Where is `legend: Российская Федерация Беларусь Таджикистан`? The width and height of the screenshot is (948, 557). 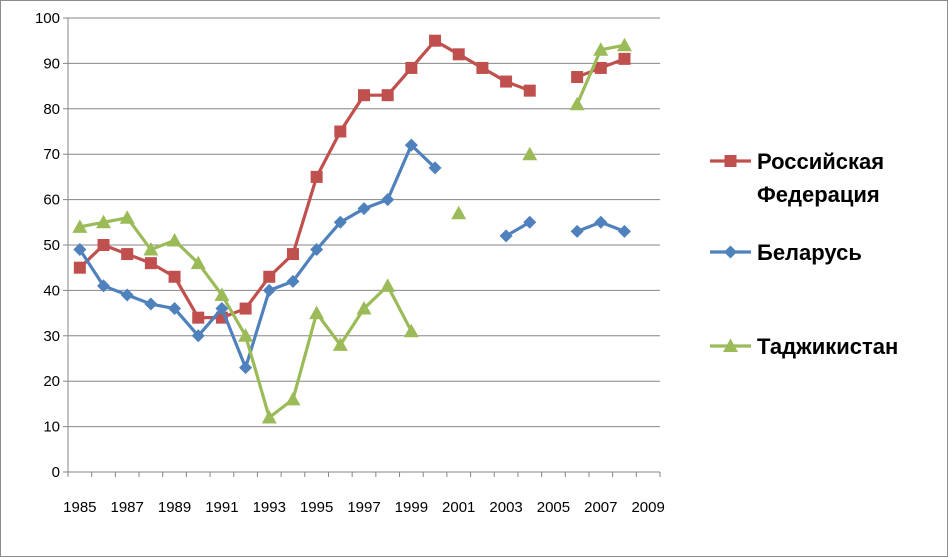
legend: Российская Федерация Беларусь Таджикистан is located at coordinates (804, 254).